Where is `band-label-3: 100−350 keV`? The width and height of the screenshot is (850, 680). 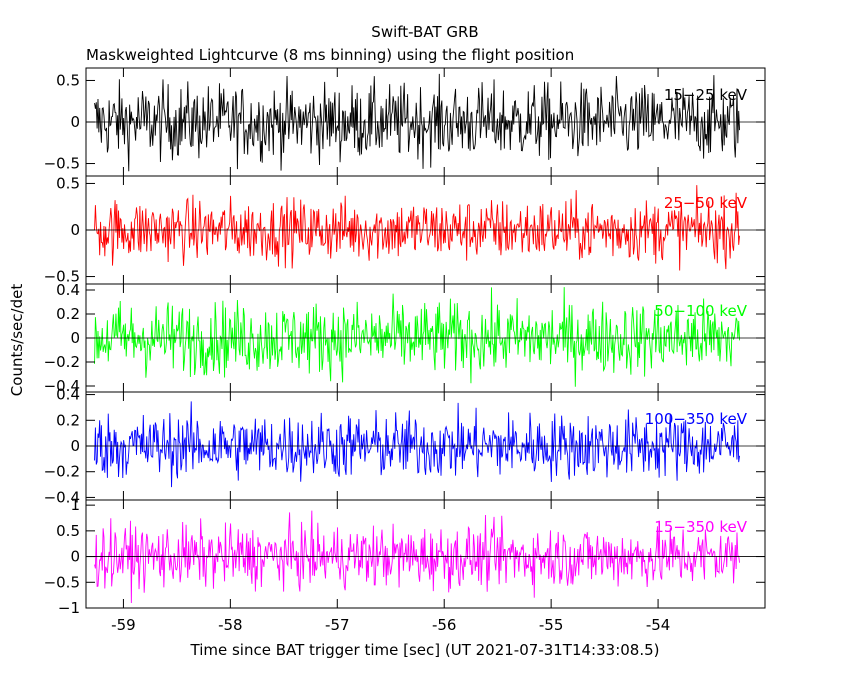
band-label-3: 100−350 keV is located at coordinates (696, 419).